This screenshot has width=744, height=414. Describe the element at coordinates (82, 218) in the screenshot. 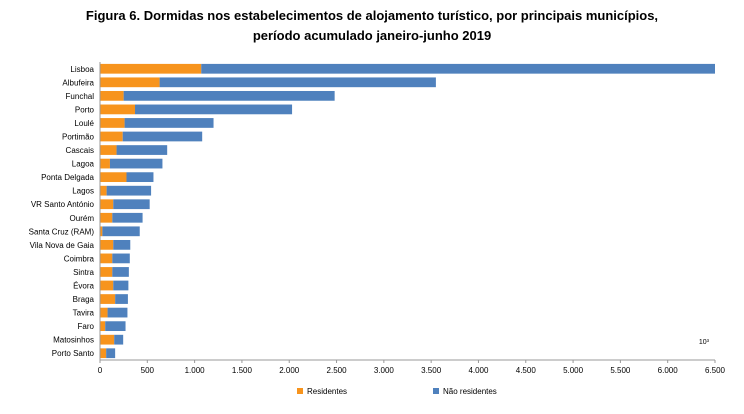

I see `category-label-11: Ourém` at that location.